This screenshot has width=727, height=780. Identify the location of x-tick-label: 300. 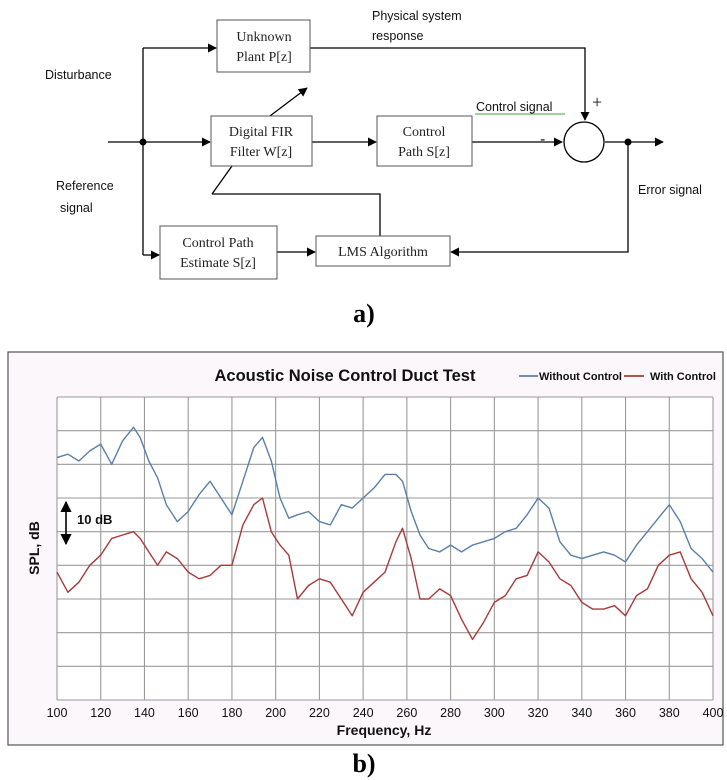
(494, 713).